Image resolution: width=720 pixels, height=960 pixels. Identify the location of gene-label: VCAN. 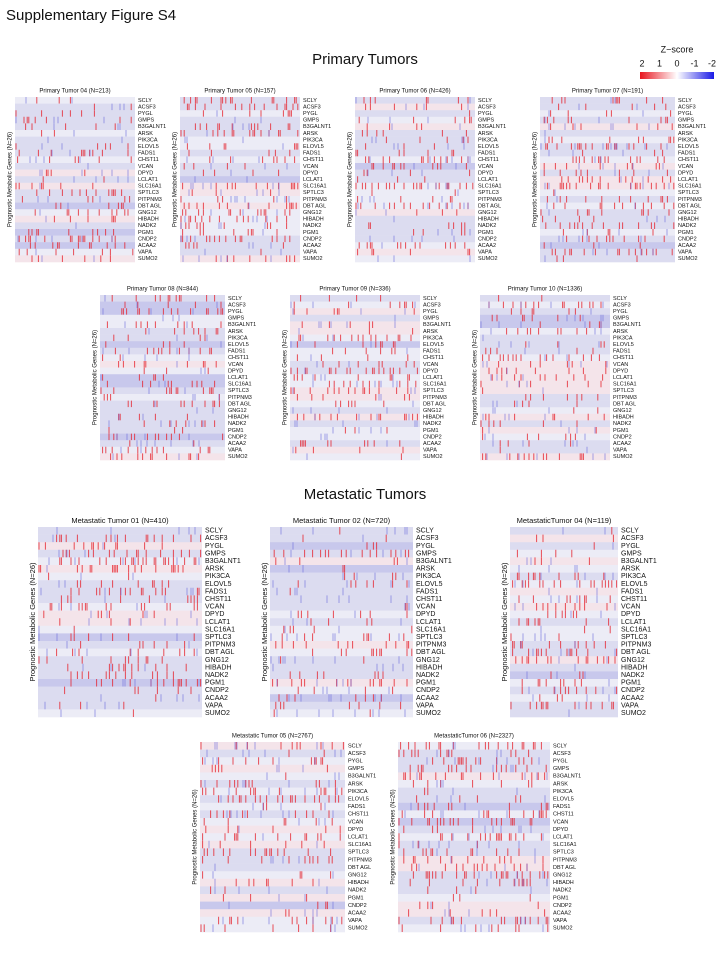
(425, 607).